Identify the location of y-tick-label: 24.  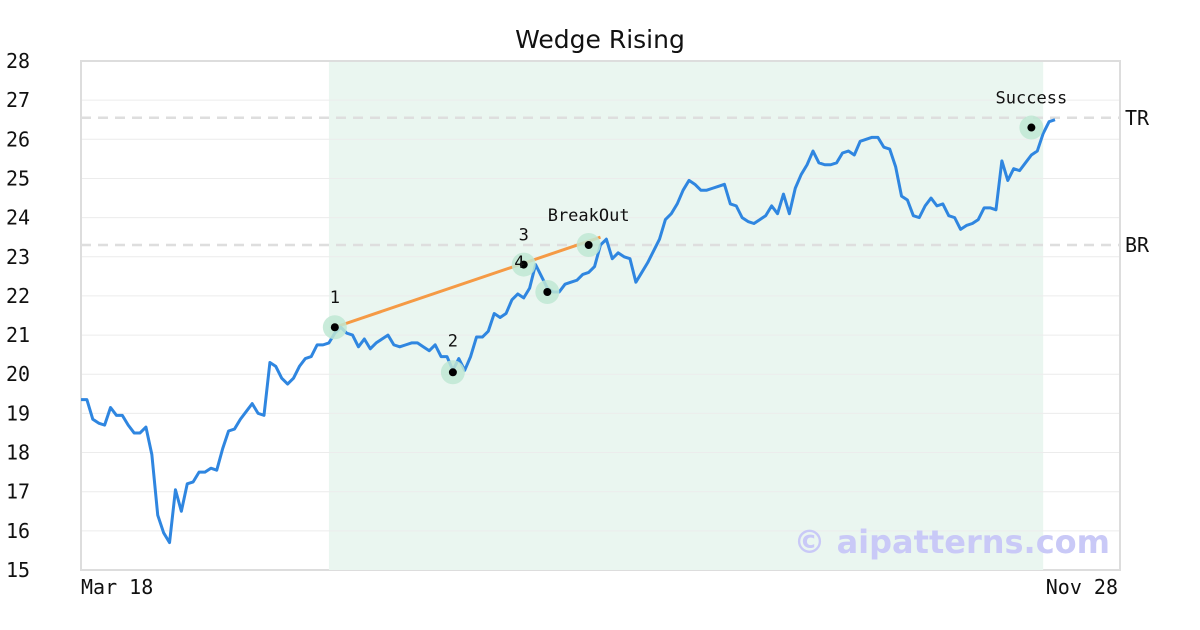
(18, 218).